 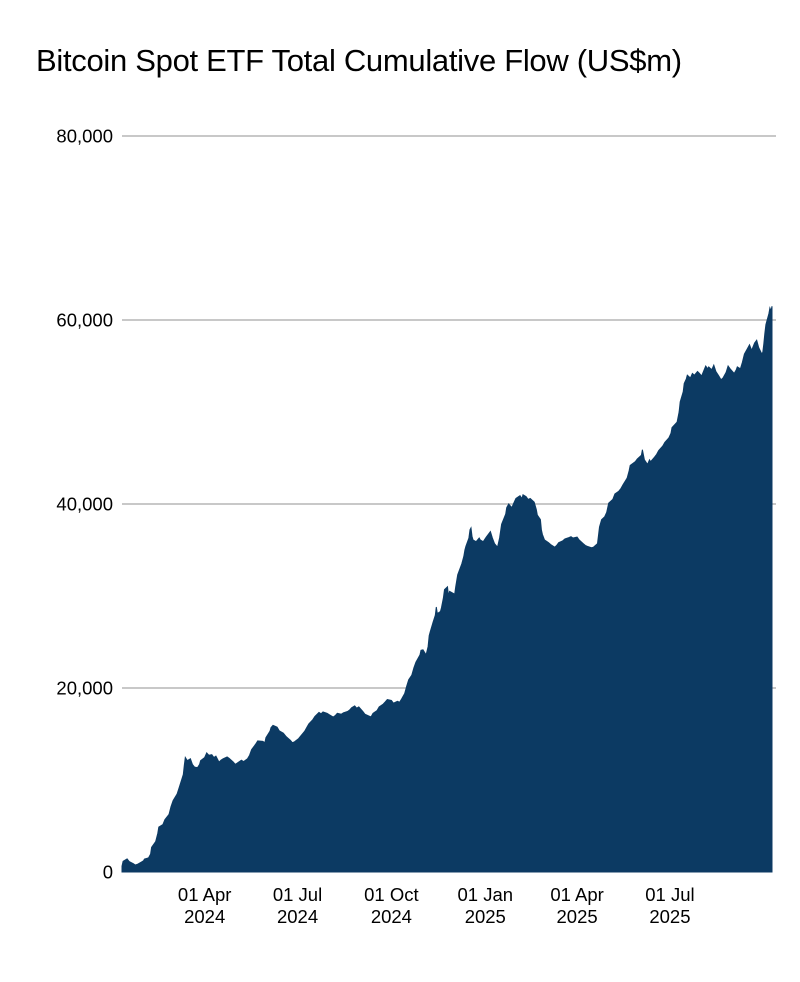 What do you see at coordinates (84, 688) in the screenshot?
I see `y-axis-tick-label: 20,000` at bounding box center [84, 688].